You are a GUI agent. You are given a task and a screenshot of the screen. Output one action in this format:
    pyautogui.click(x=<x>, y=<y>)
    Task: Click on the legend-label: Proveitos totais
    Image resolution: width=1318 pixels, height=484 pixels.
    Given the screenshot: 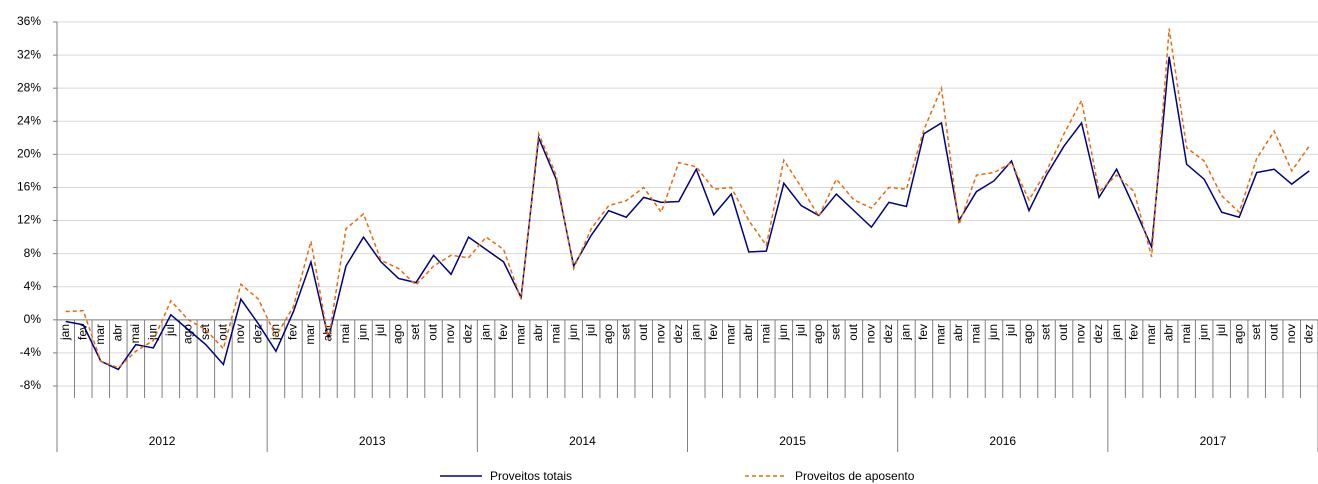 What is the action you would take?
    pyautogui.click(x=531, y=476)
    